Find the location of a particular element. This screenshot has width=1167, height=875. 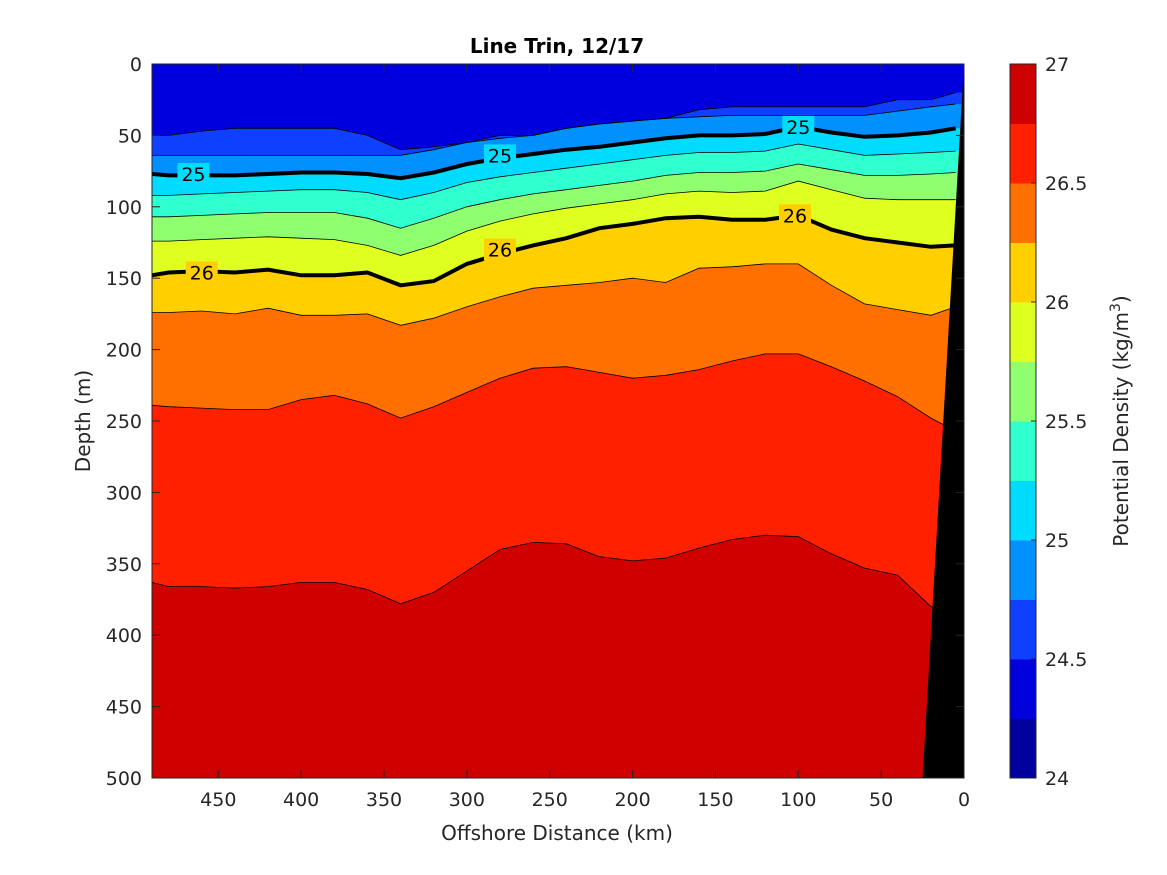

isoline-26.5 is located at coordinates (554, 392).